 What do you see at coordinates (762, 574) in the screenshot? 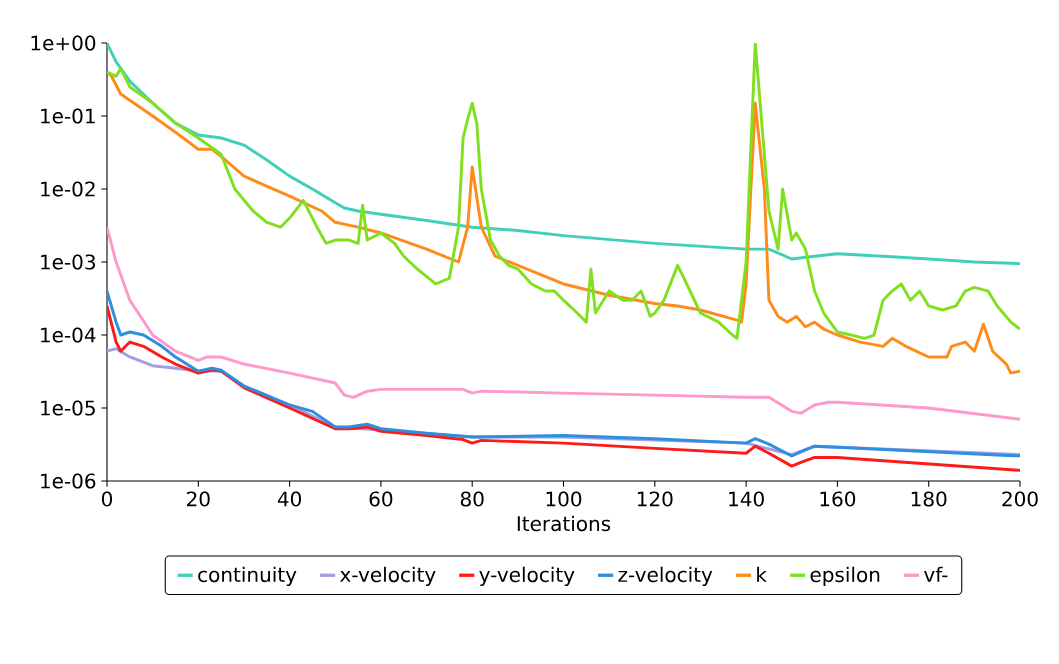
I see `legend-label: k` at bounding box center [762, 574].